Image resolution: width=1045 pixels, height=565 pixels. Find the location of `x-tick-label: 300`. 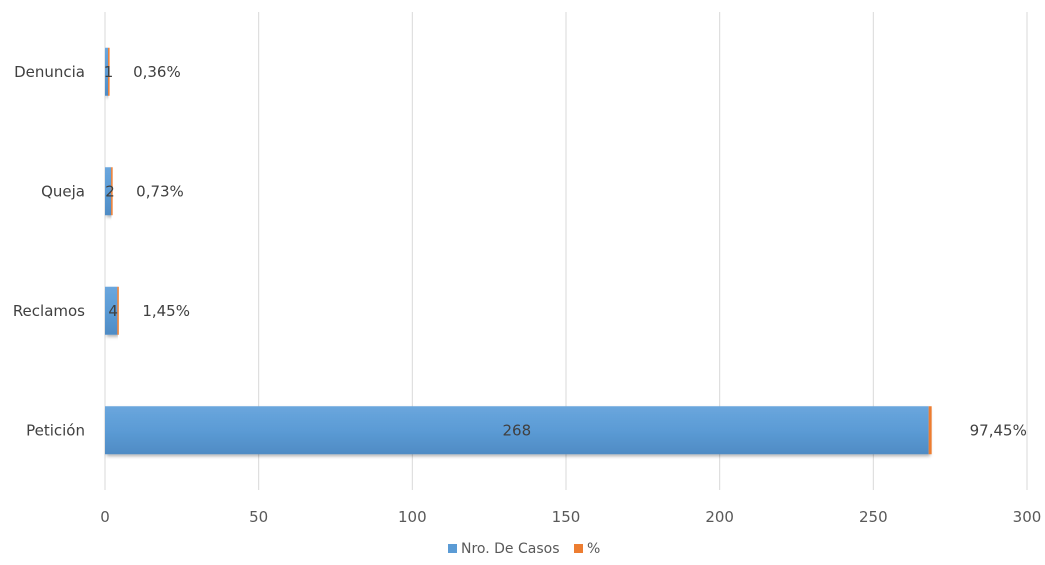

x-tick-label: 300 is located at coordinates (1027, 517).